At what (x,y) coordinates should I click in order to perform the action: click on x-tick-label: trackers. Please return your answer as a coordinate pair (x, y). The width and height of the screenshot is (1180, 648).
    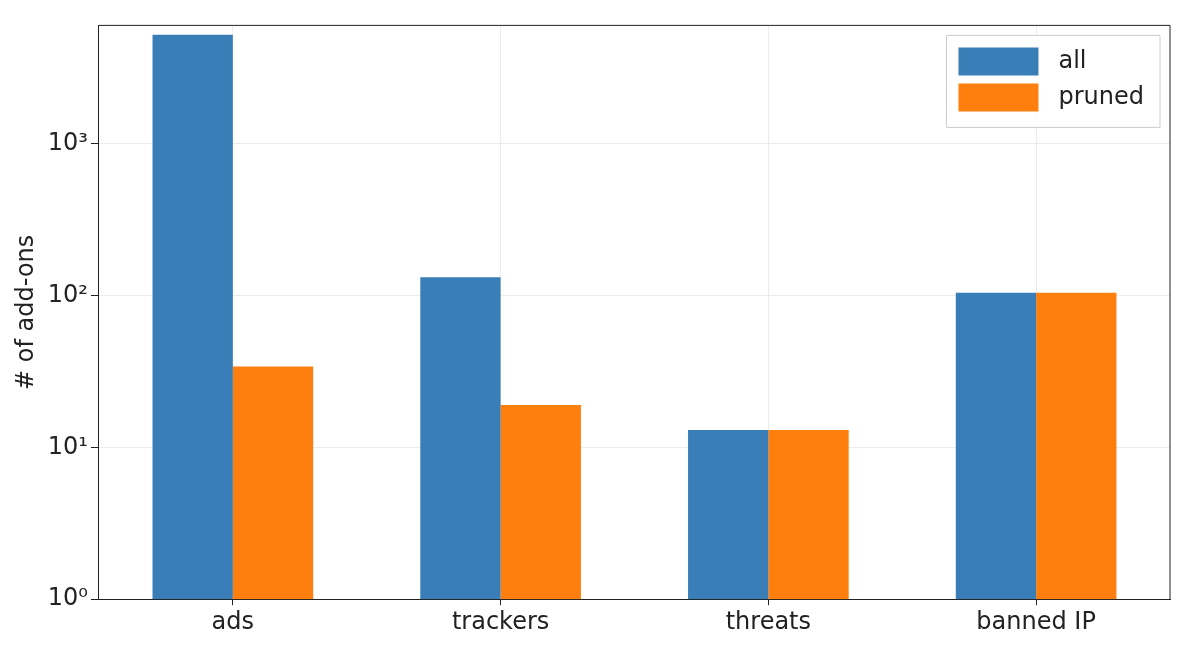
    Looking at the image, I should click on (500, 620).